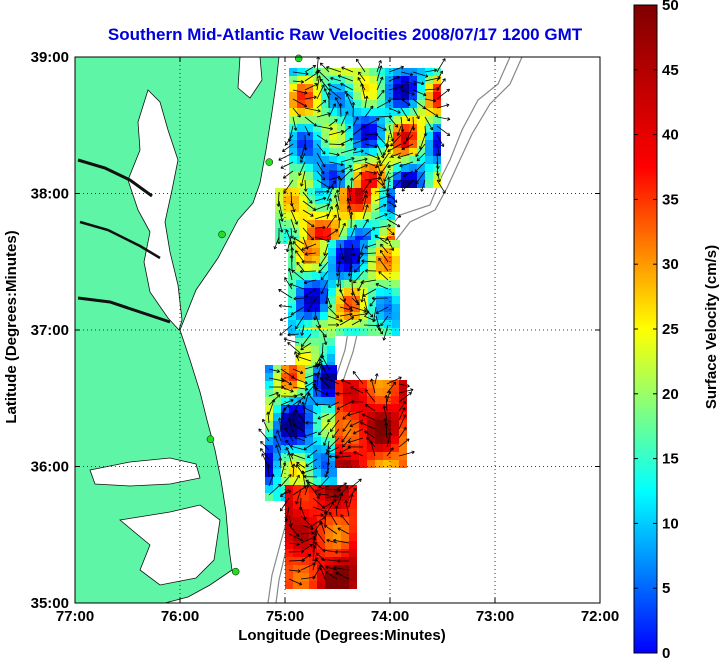 The height and width of the screenshot is (659, 724). I want to click on colorbar-tick-label: 10, so click(670, 523).